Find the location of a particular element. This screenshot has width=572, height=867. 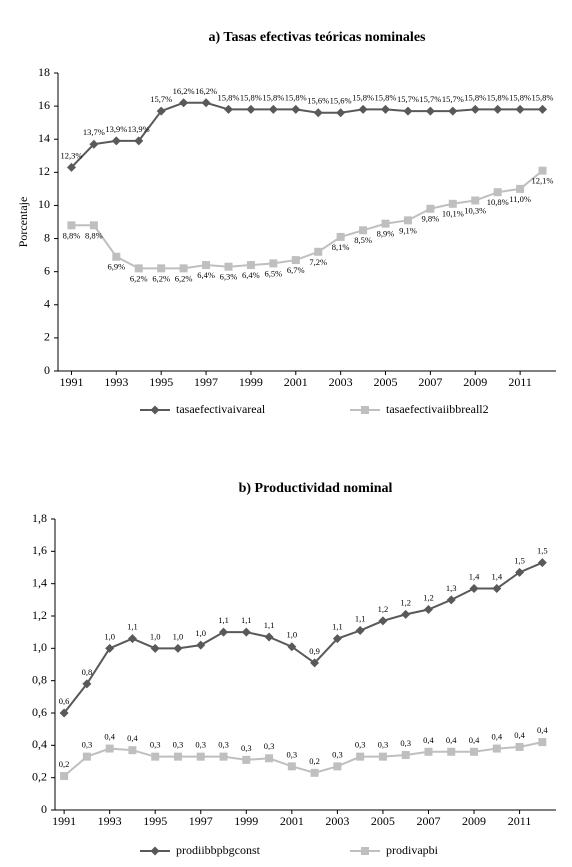

x-tick-label: 2007 is located at coordinates (430, 382).